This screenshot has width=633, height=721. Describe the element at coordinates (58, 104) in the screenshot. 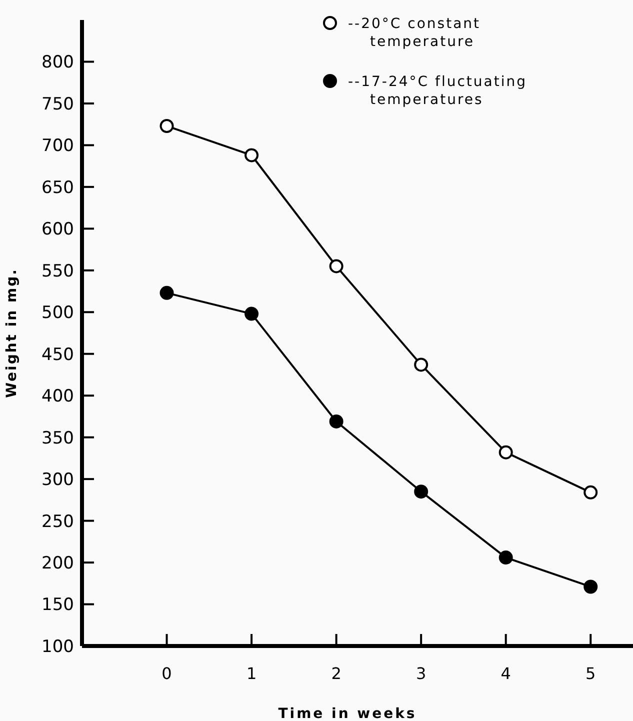

I see `y-tick-label: 750` at that location.